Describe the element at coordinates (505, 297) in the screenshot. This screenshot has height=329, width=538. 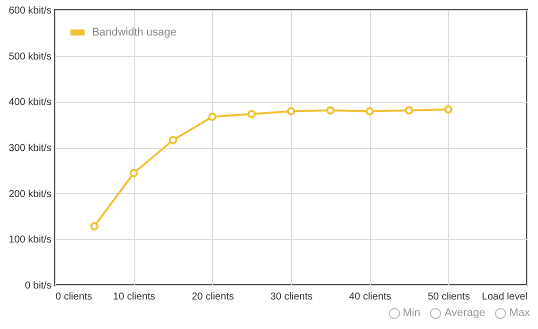
I see `x-tick-label: Load level` at that location.